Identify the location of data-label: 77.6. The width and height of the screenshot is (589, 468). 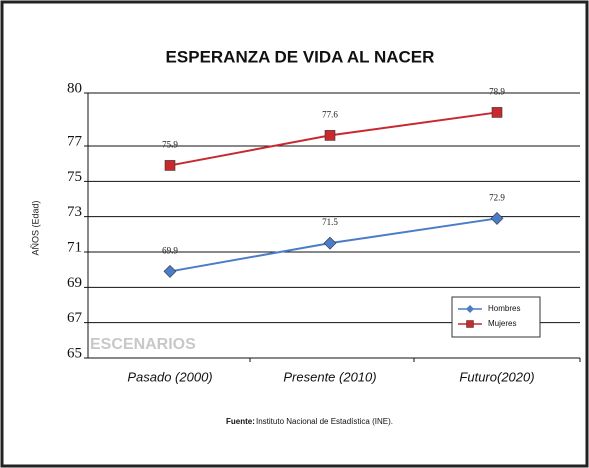
(330, 114).